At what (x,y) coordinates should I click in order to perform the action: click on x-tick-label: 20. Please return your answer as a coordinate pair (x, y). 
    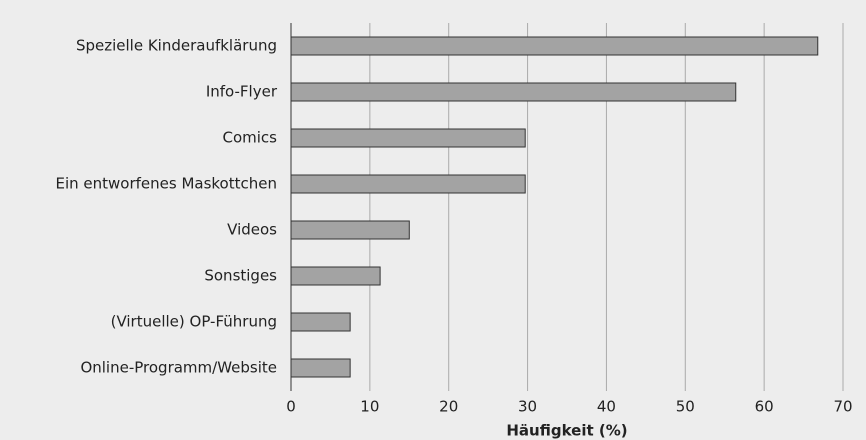
    Looking at the image, I should click on (448, 407).